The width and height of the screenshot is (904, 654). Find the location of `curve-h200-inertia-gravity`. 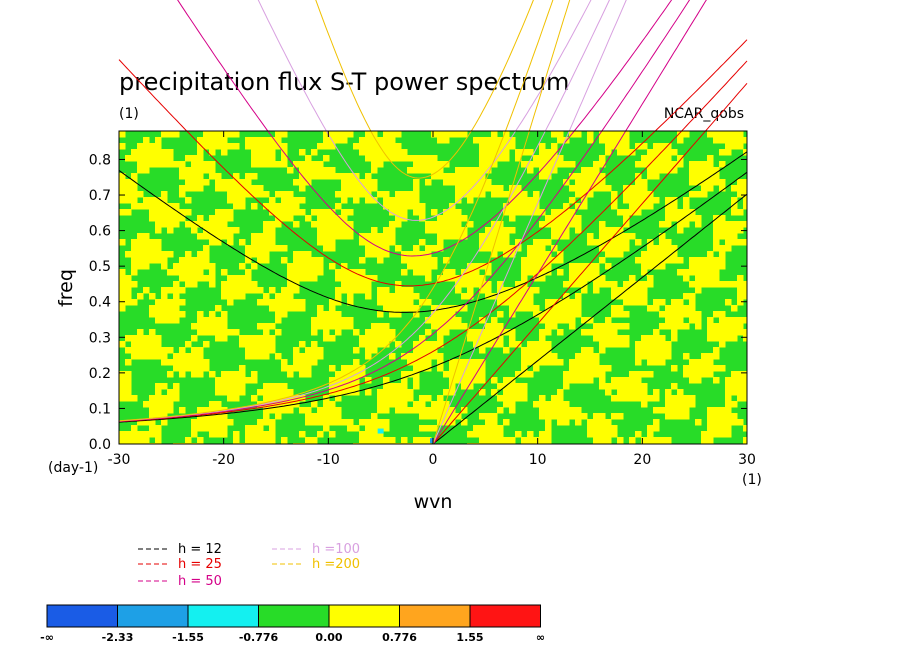

curve-h200-inertia-gravity is located at coordinates (424, 89).